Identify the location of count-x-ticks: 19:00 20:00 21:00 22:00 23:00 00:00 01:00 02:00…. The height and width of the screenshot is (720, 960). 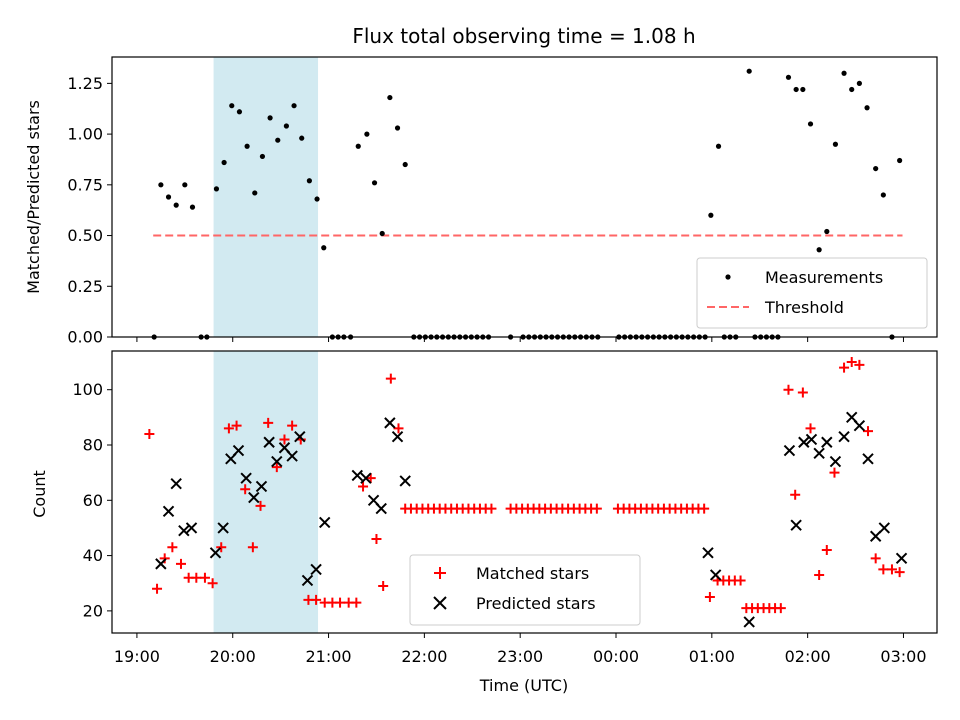
(520, 649).